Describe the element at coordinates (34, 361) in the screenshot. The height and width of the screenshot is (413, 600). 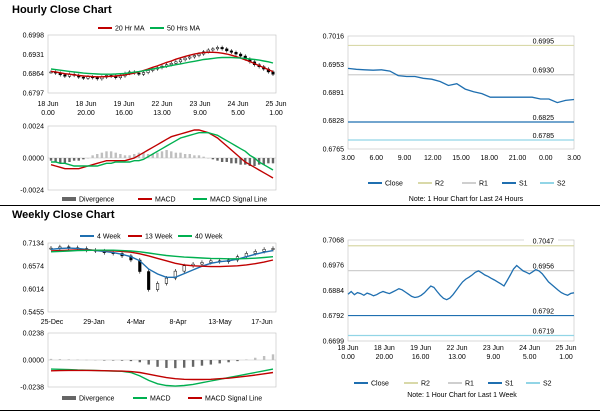
I see `weekly-macd-y-tick-label: 0.0000` at that location.